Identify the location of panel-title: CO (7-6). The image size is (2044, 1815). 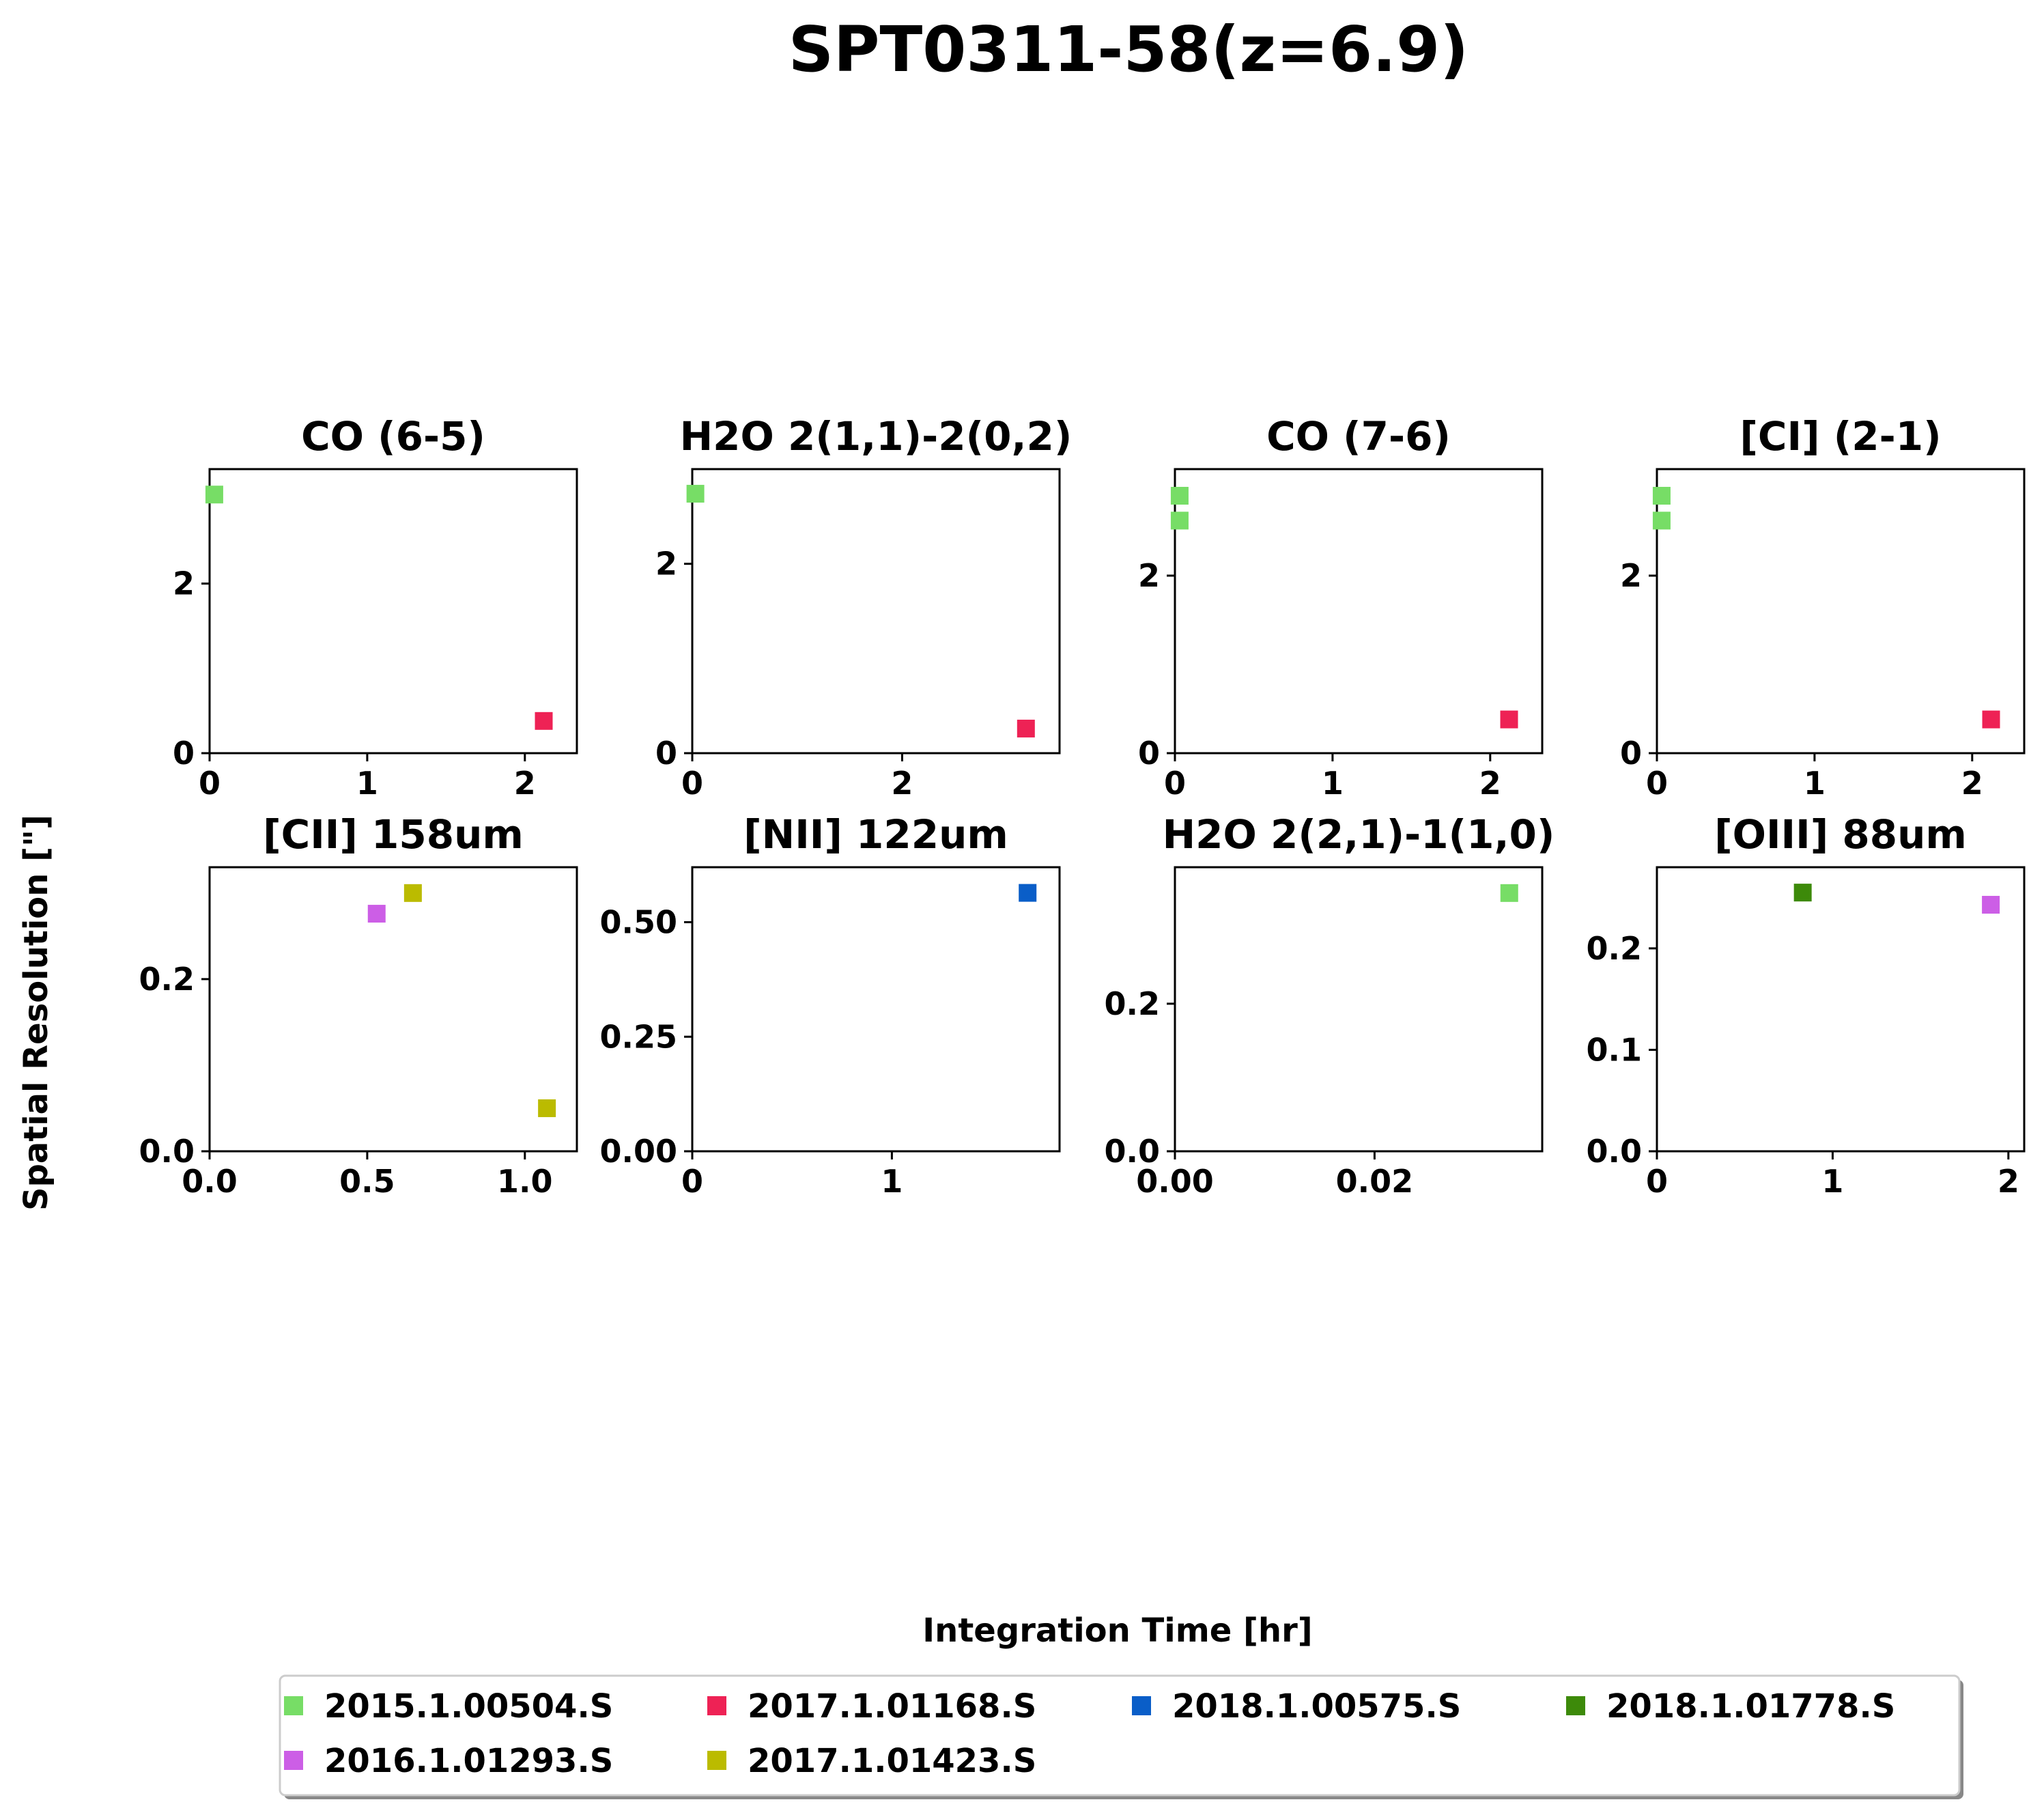
(1358, 437).